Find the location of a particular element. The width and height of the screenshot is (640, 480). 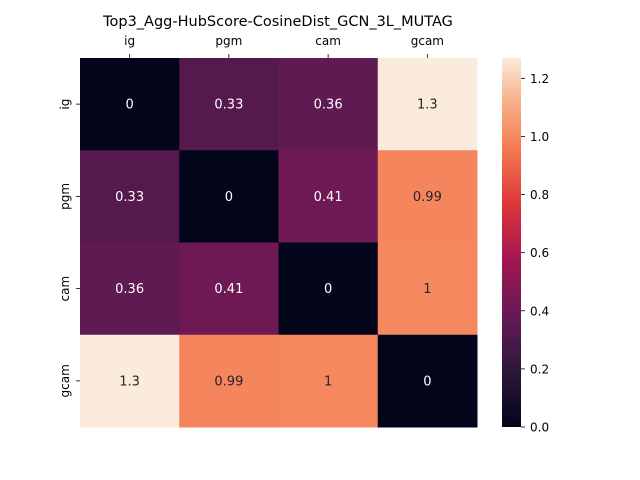

heatmap-cell-cam-ig is located at coordinates (130, 289).